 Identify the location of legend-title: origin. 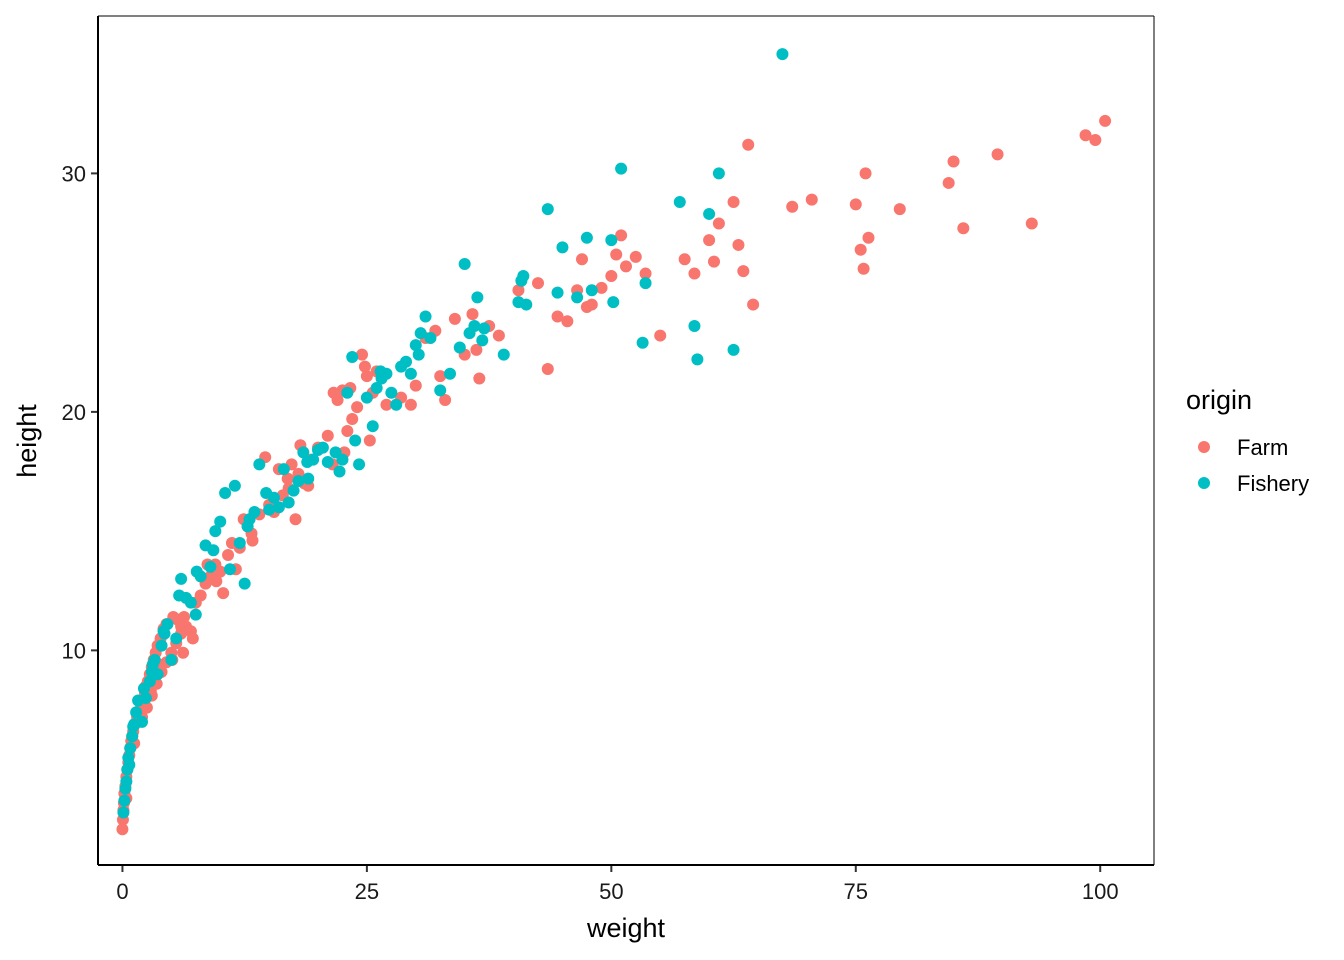
(1219, 400).